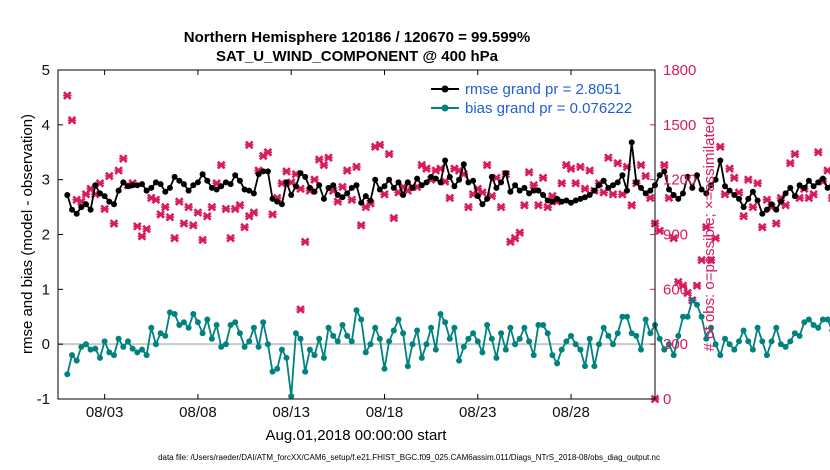 The height and width of the screenshot is (470, 830). I want to click on y-tick-label-left: -1, so click(43, 399).